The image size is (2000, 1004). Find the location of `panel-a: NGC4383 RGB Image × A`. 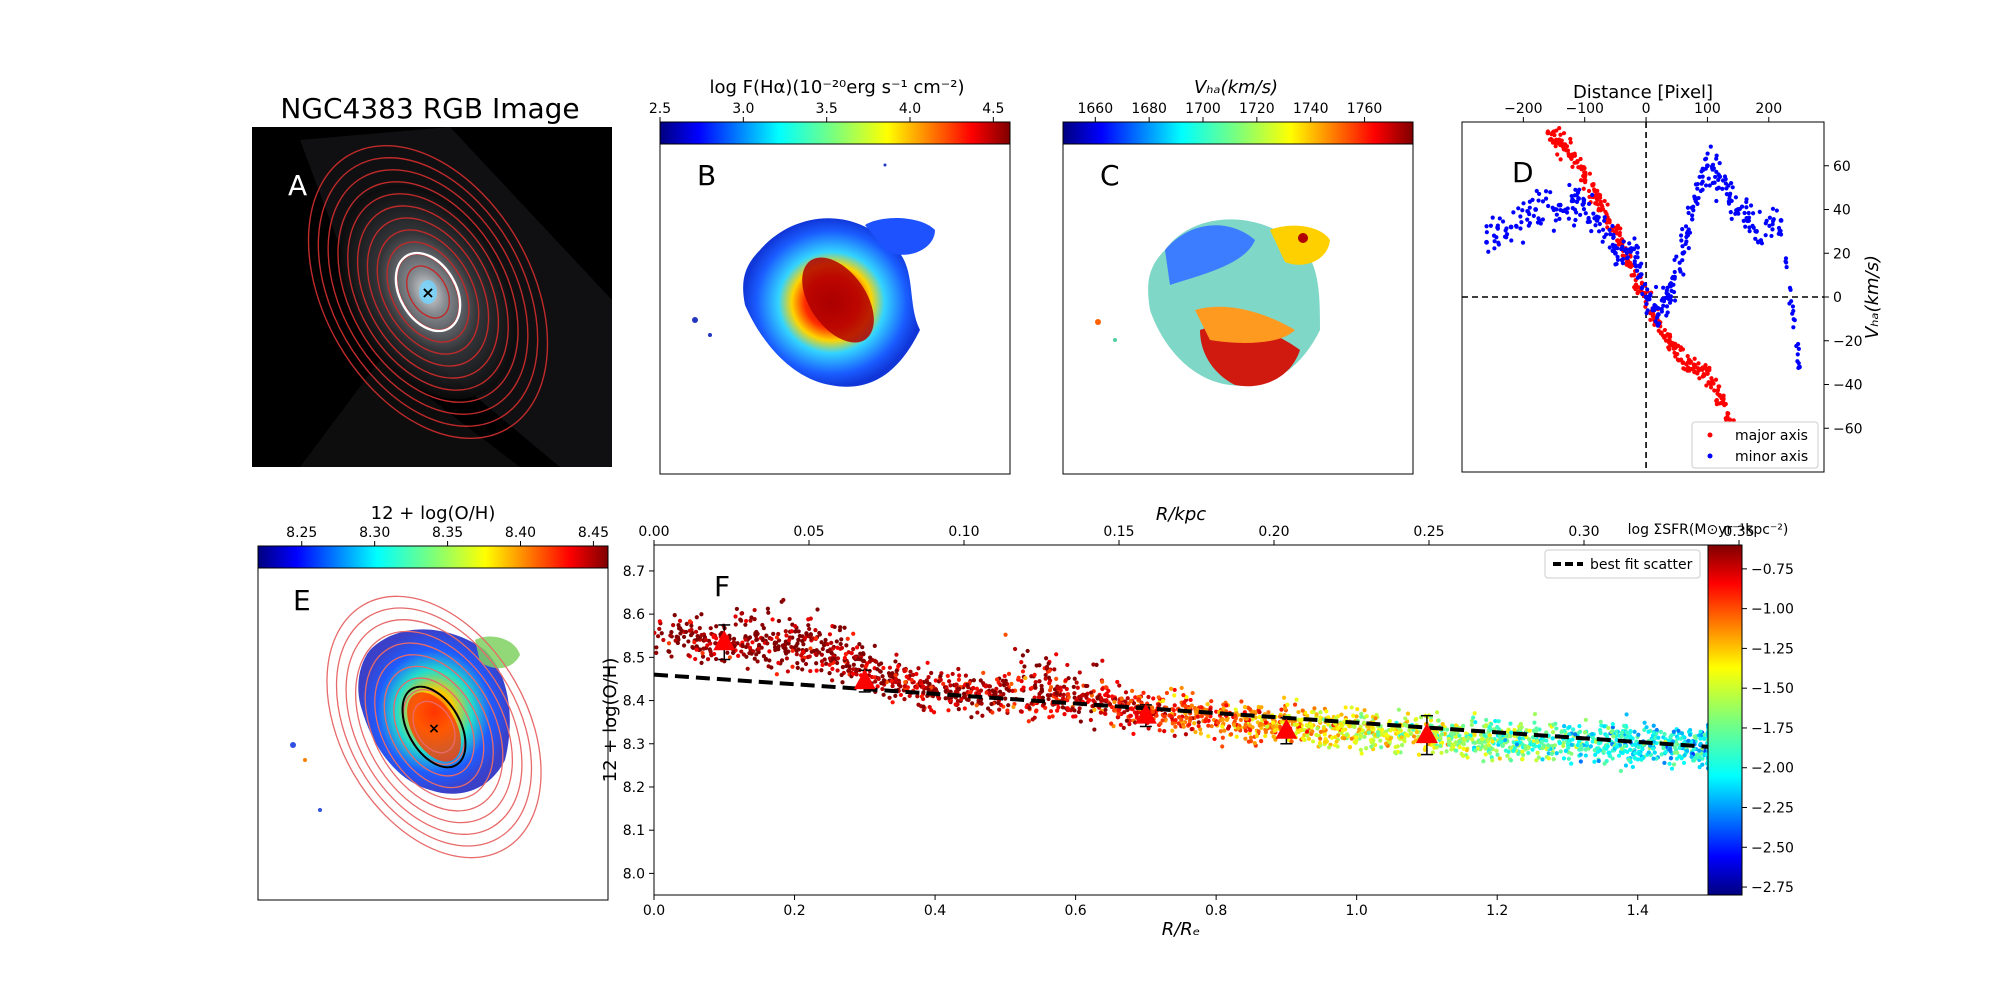

panel-a: NGC4383 RGB Image × A is located at coordinates (432, 279).